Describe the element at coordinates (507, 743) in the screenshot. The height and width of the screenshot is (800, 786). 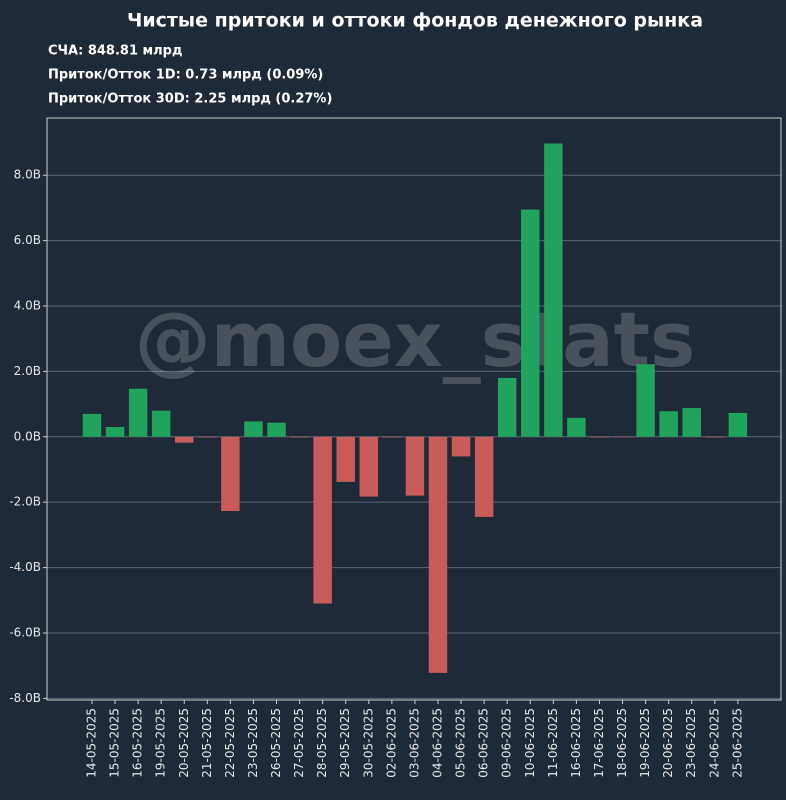
I see `x-tick-label: 09-06-2025` at that location.